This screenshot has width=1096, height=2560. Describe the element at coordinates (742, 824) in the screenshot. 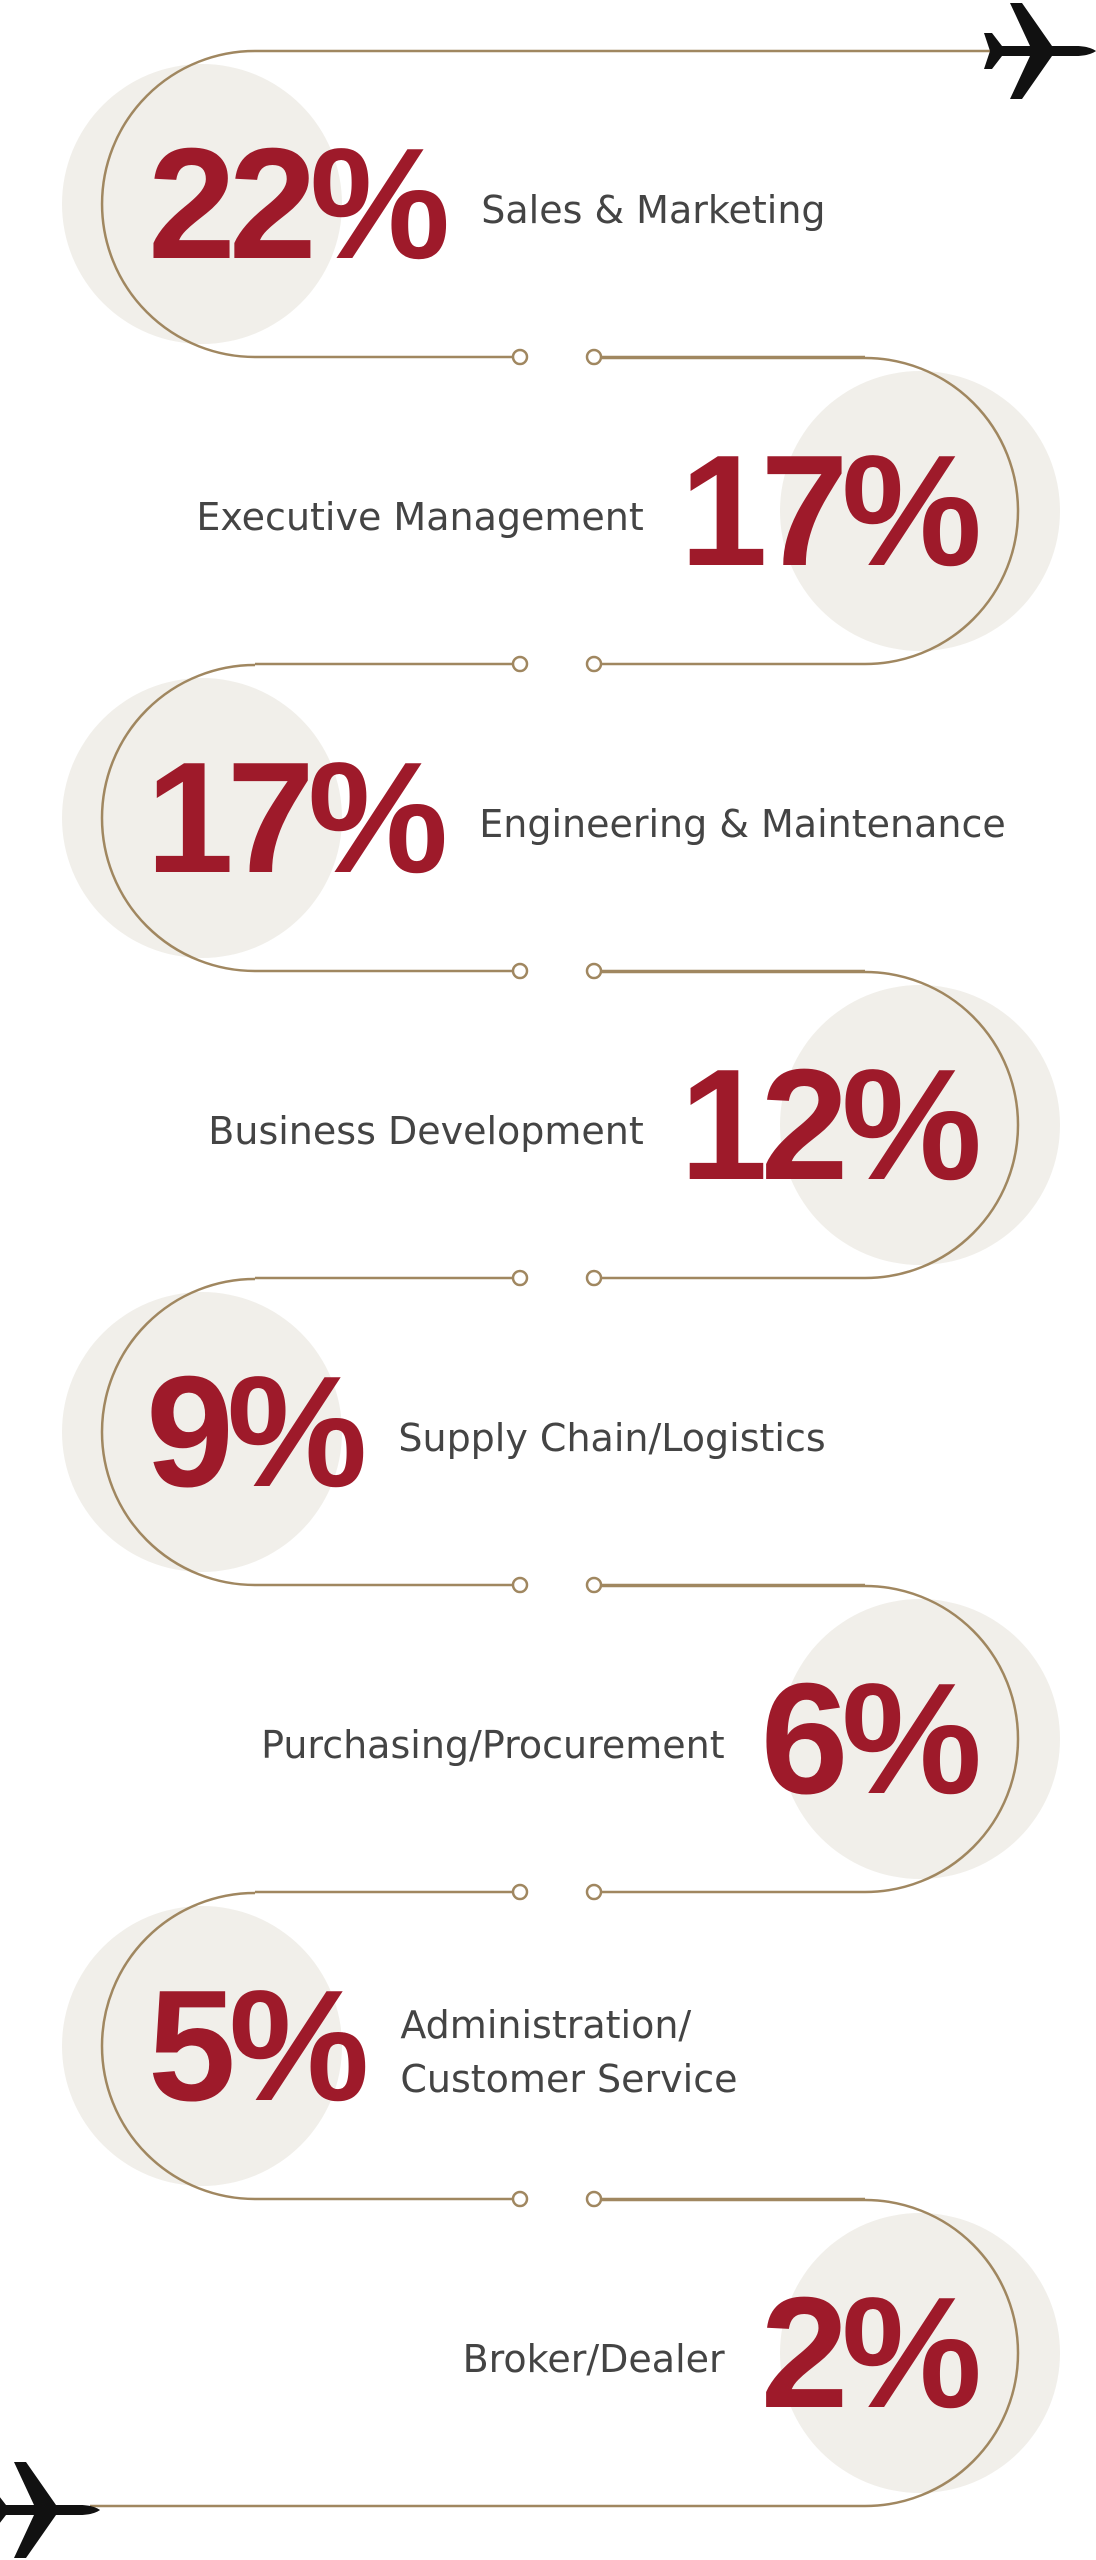

I see `category-label: Engineering & Maintenance` at that location.